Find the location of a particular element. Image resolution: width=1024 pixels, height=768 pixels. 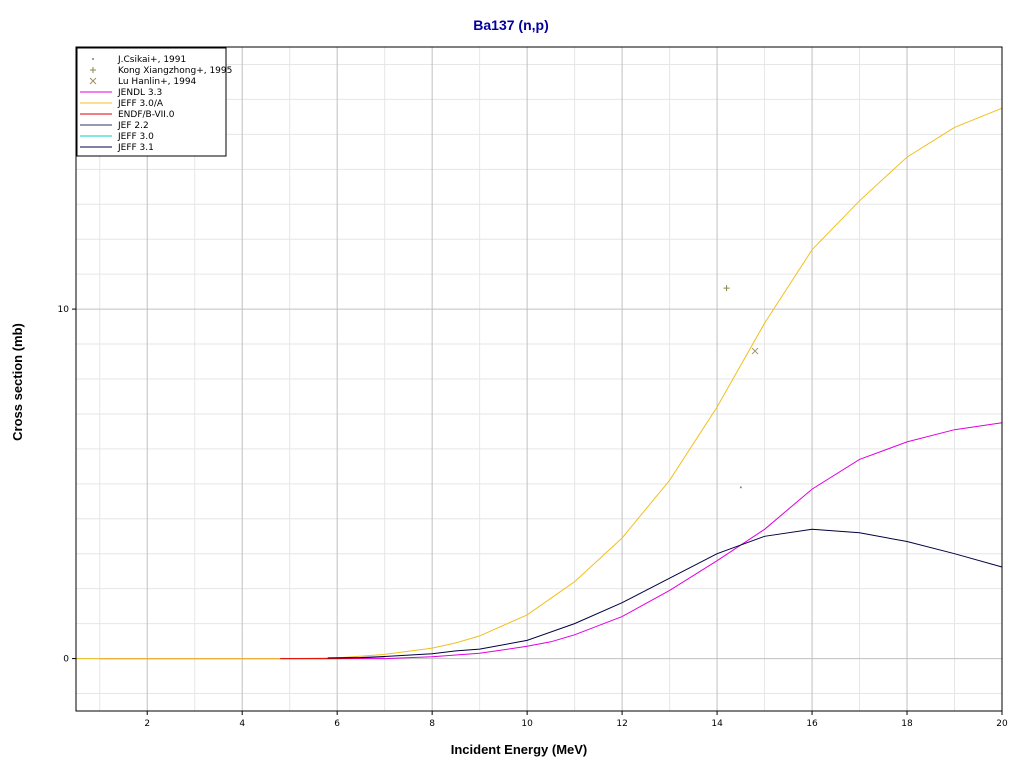

x-tick-label: 16 is located at coordinates (812, 724).